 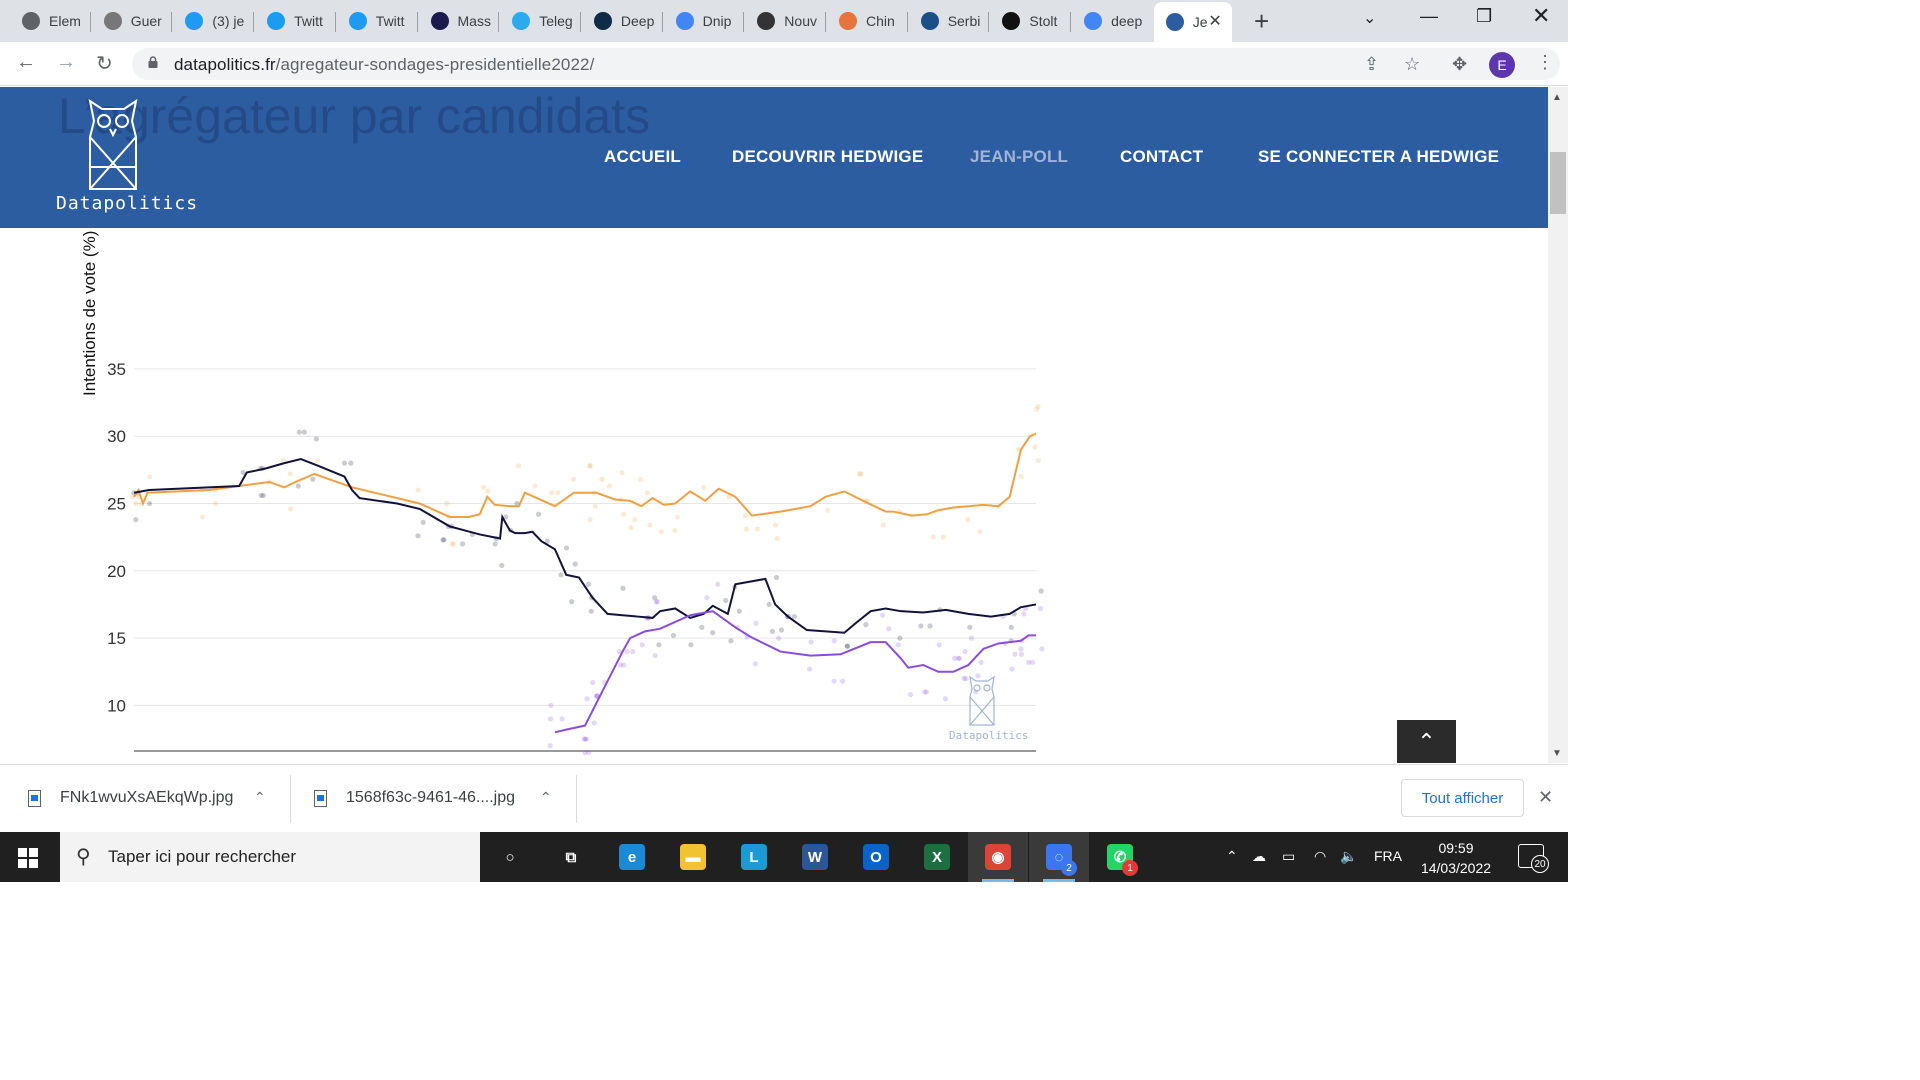 I want to click on owl-logo-icon, so click(x=113, y=145).